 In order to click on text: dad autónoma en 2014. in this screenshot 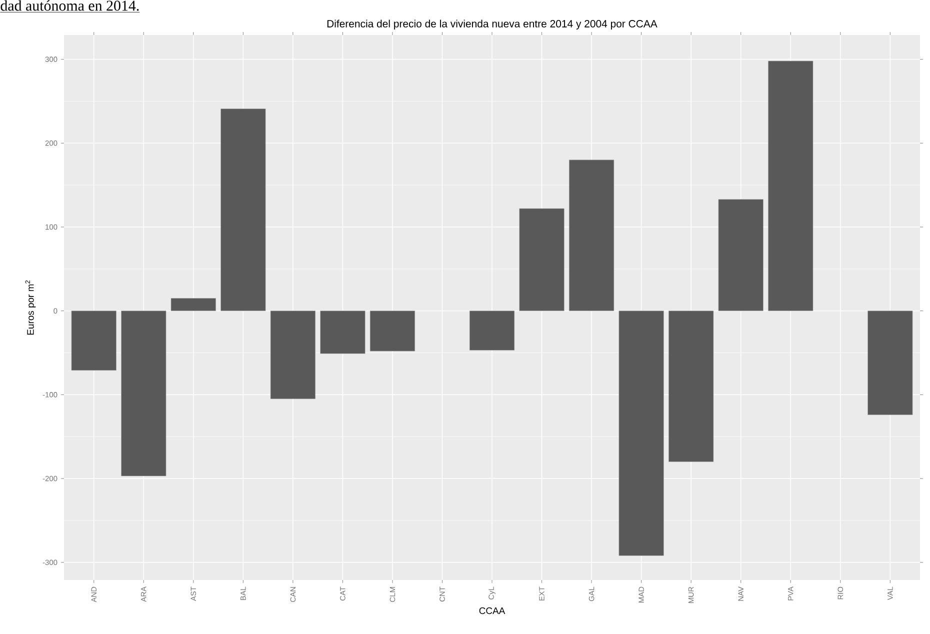, I will do `click(69, 5)`.